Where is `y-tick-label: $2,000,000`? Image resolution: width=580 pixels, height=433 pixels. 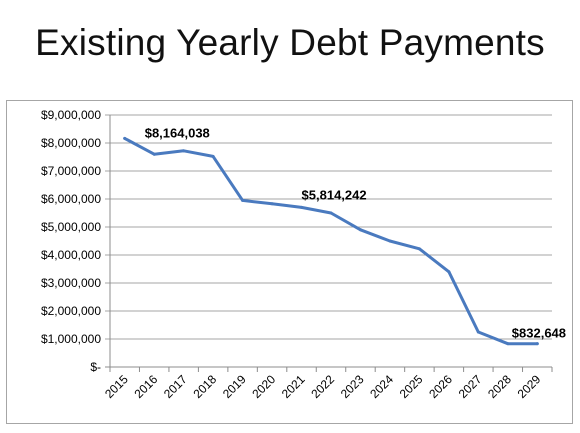
y-tick-label: $2,000,000 is located at coordinates (71, 311).